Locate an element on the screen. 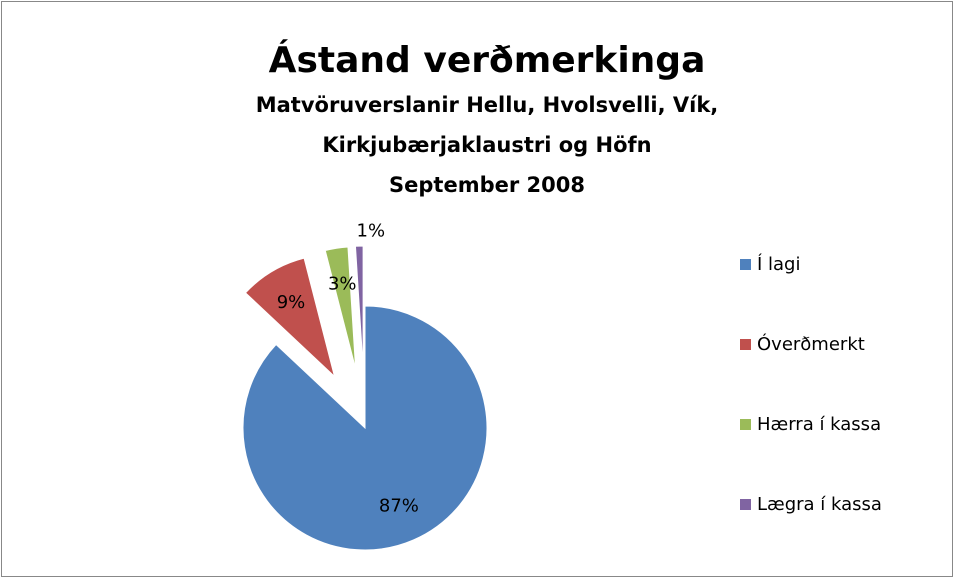 The image size is (954, 578). chart-subtitle: Matvöruverslanir Hellu, Hvolsvelli, Vík, is located at coordinates (487, 105).